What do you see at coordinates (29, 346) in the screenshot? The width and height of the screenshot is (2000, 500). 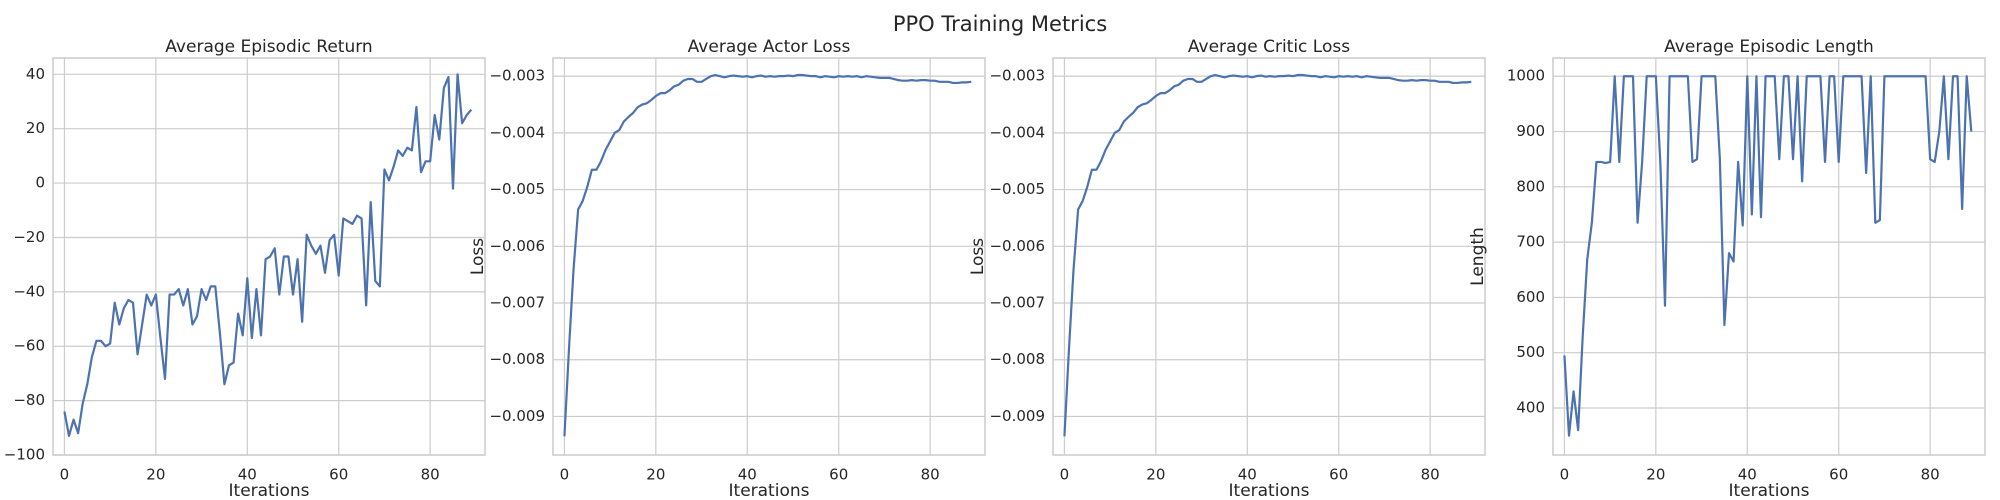 I see `y-tick-label: −60` at bounding box center [29, 346].